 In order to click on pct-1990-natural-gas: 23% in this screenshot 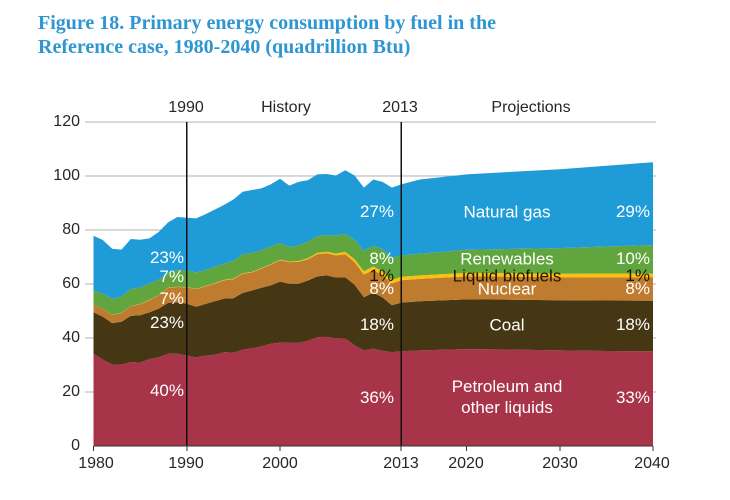, I will do `click(166, 257)`.